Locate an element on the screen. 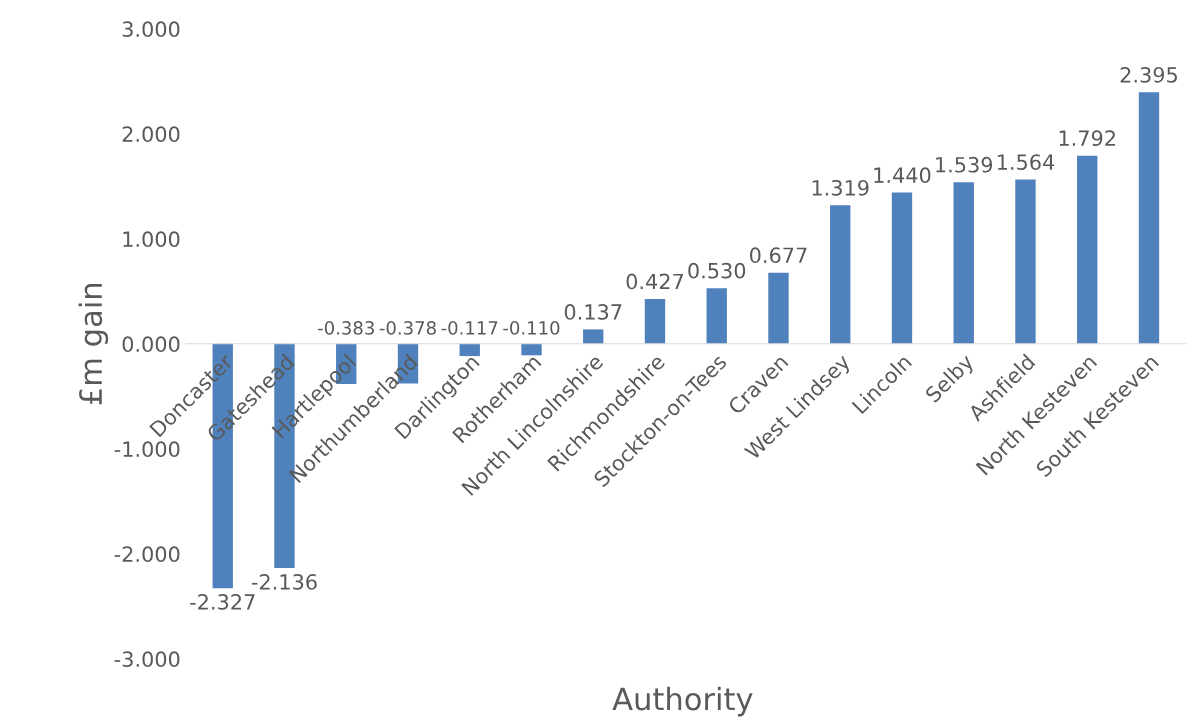 The image size is (1198, 720). data-label: -0.117 is located at coordinates (469, 328).